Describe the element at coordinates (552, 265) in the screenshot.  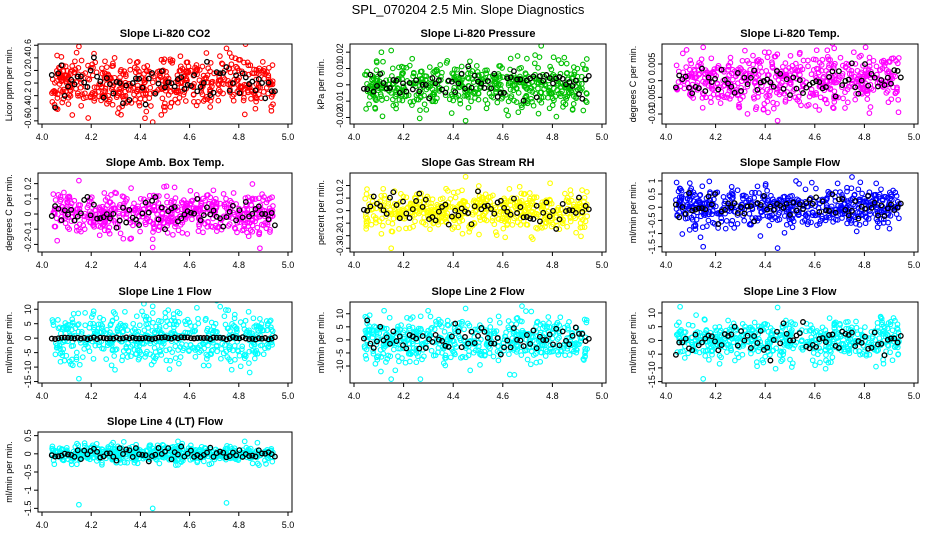
I see `x-tick-label: 4.8` at that location.